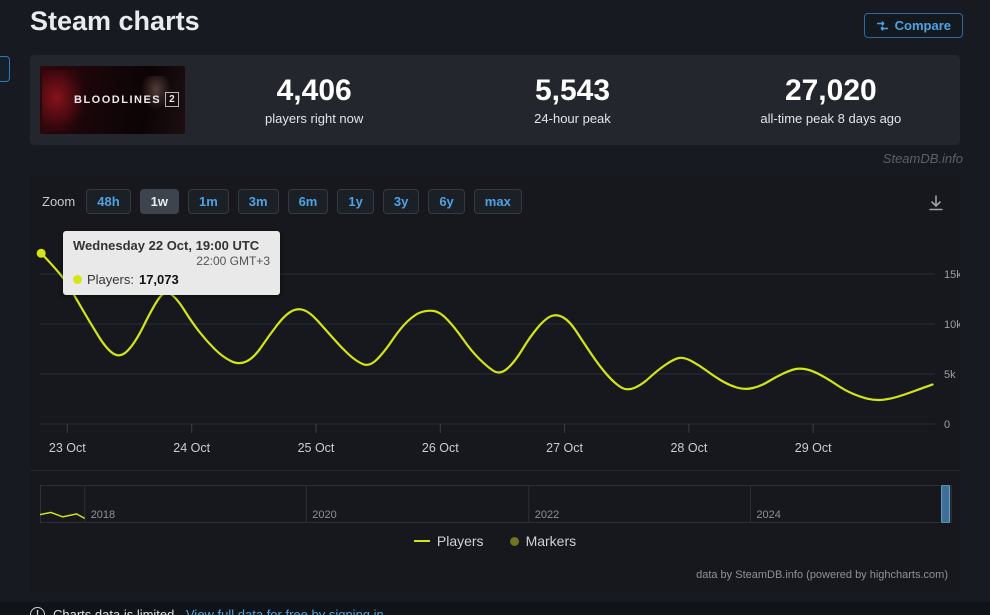  I want to click on zoom-label: Zoom, so click(59, 201).